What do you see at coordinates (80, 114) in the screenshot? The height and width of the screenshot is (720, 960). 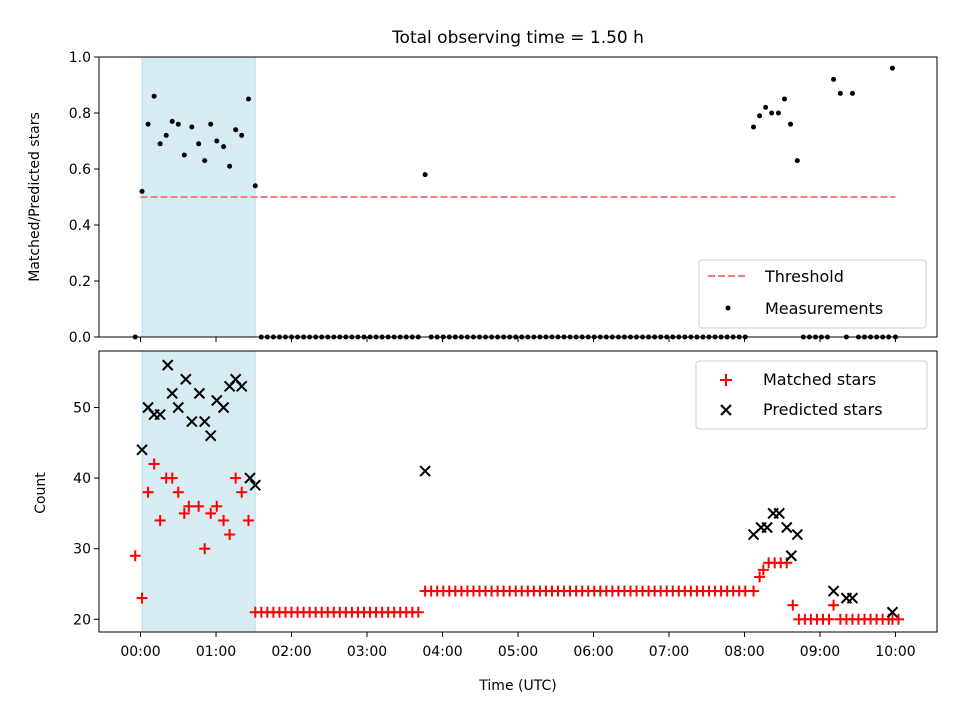 I see `top-y-tick-label: 0.8` at bounding box center [80, 114].